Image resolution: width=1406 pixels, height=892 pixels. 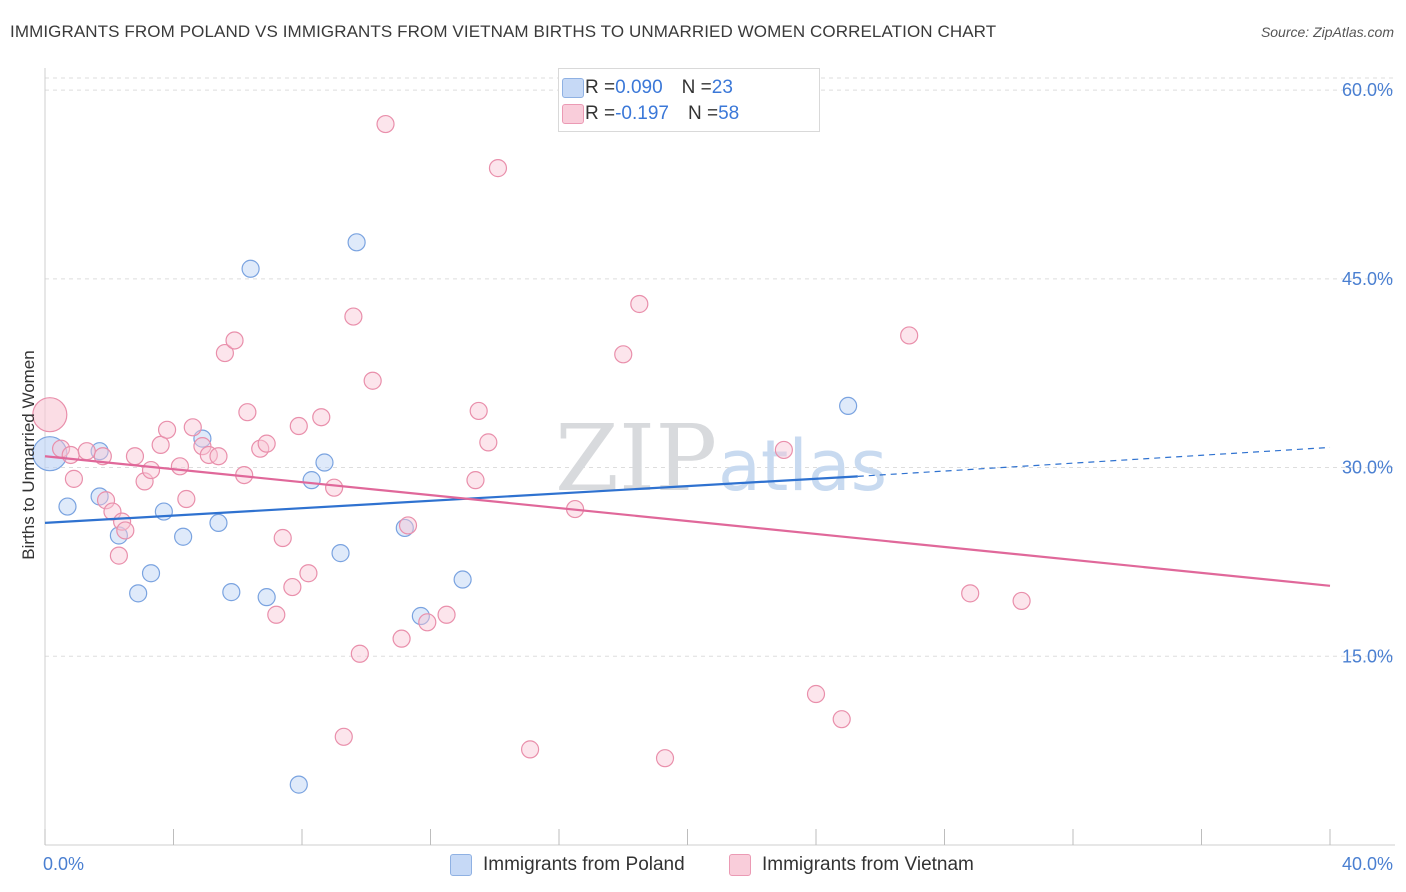 What do you see at coordinates (28, 454) in the screenshot?
I see `y-axis-label: Births to Unmarried Women` at bounding box center [28, 454].